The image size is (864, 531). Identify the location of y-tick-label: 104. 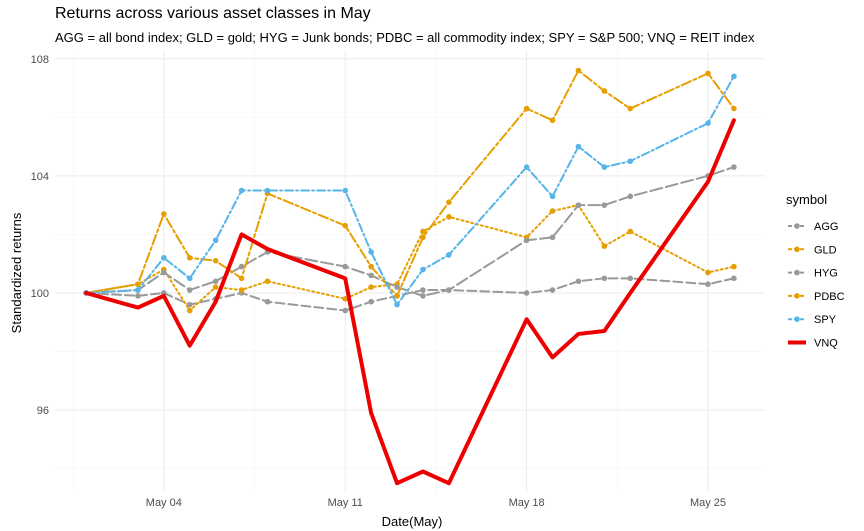
(40, 177).